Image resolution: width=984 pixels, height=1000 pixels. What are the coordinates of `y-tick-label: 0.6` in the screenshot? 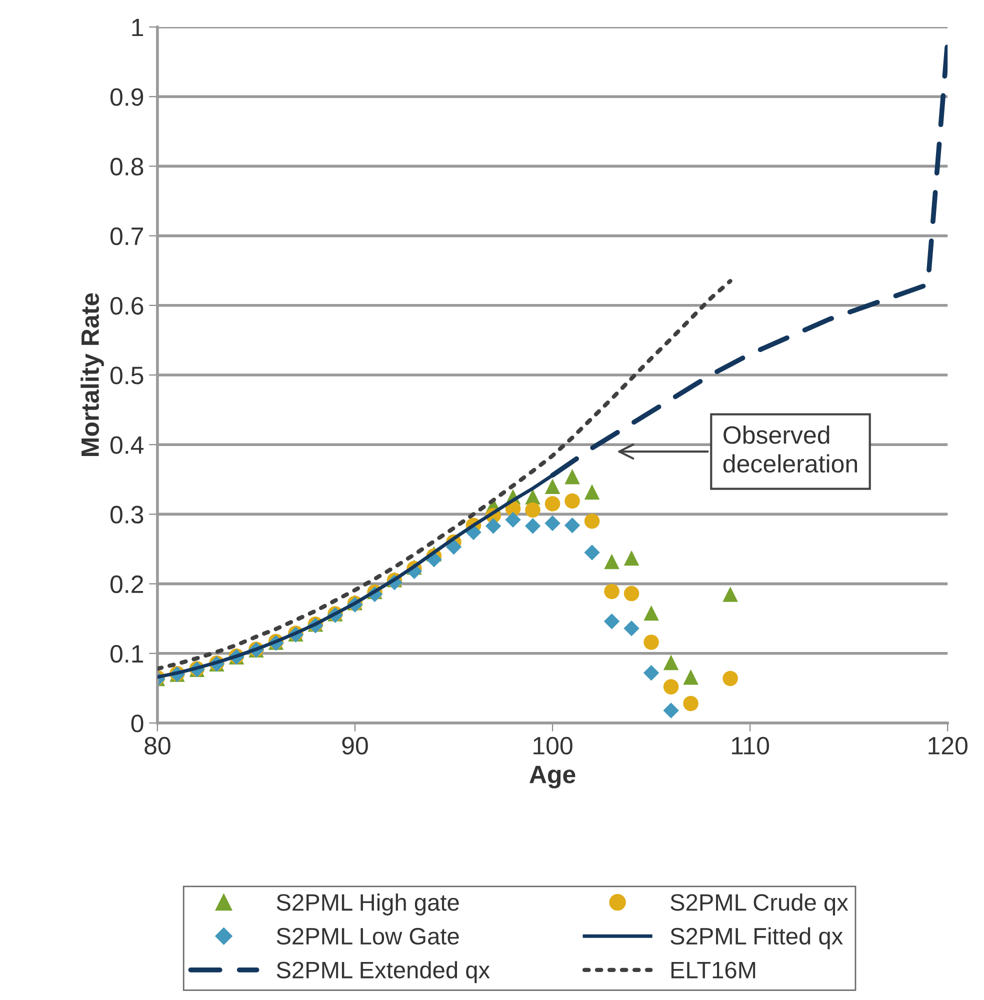 It's located at (127, 306).